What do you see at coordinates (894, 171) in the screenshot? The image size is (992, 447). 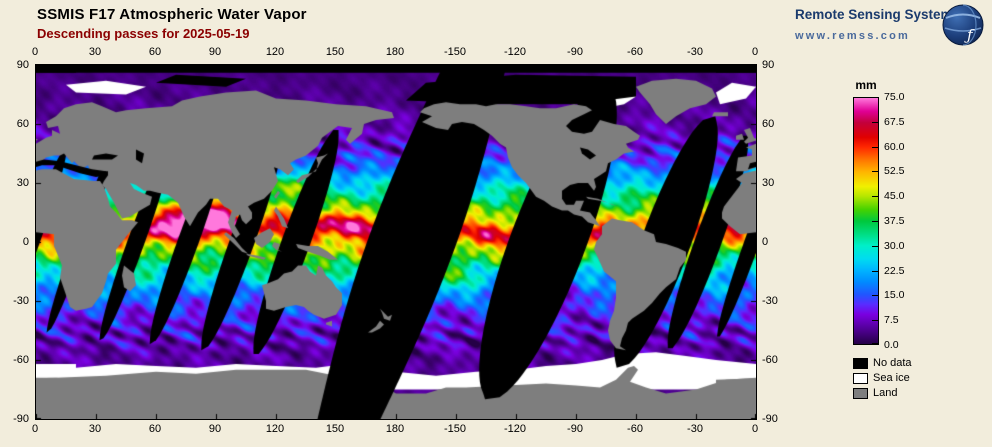 I see `colorbar-tick-label: 52.5` at bounding box center [894, 171].